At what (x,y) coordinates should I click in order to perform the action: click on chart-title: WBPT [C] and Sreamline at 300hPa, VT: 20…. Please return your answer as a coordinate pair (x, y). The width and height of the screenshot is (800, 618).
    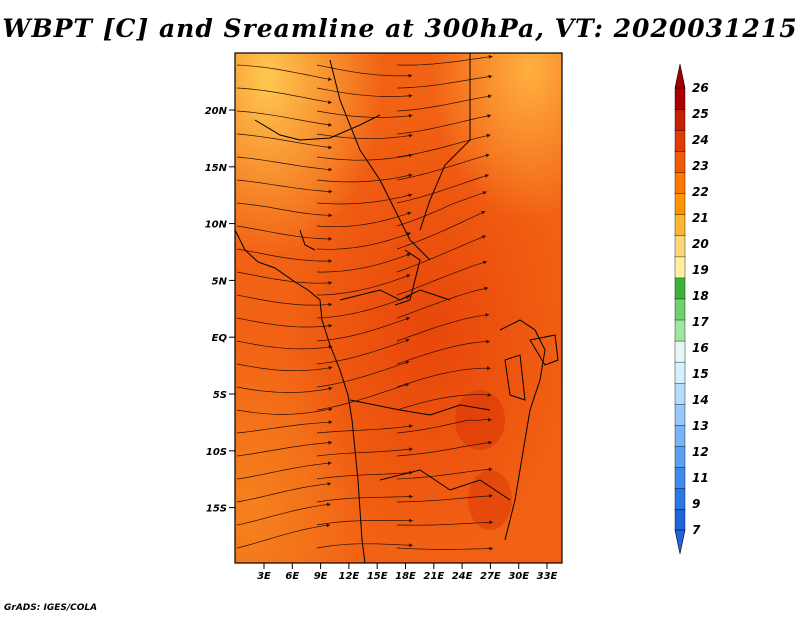
    Looking at the image, I should click on (400, 28).